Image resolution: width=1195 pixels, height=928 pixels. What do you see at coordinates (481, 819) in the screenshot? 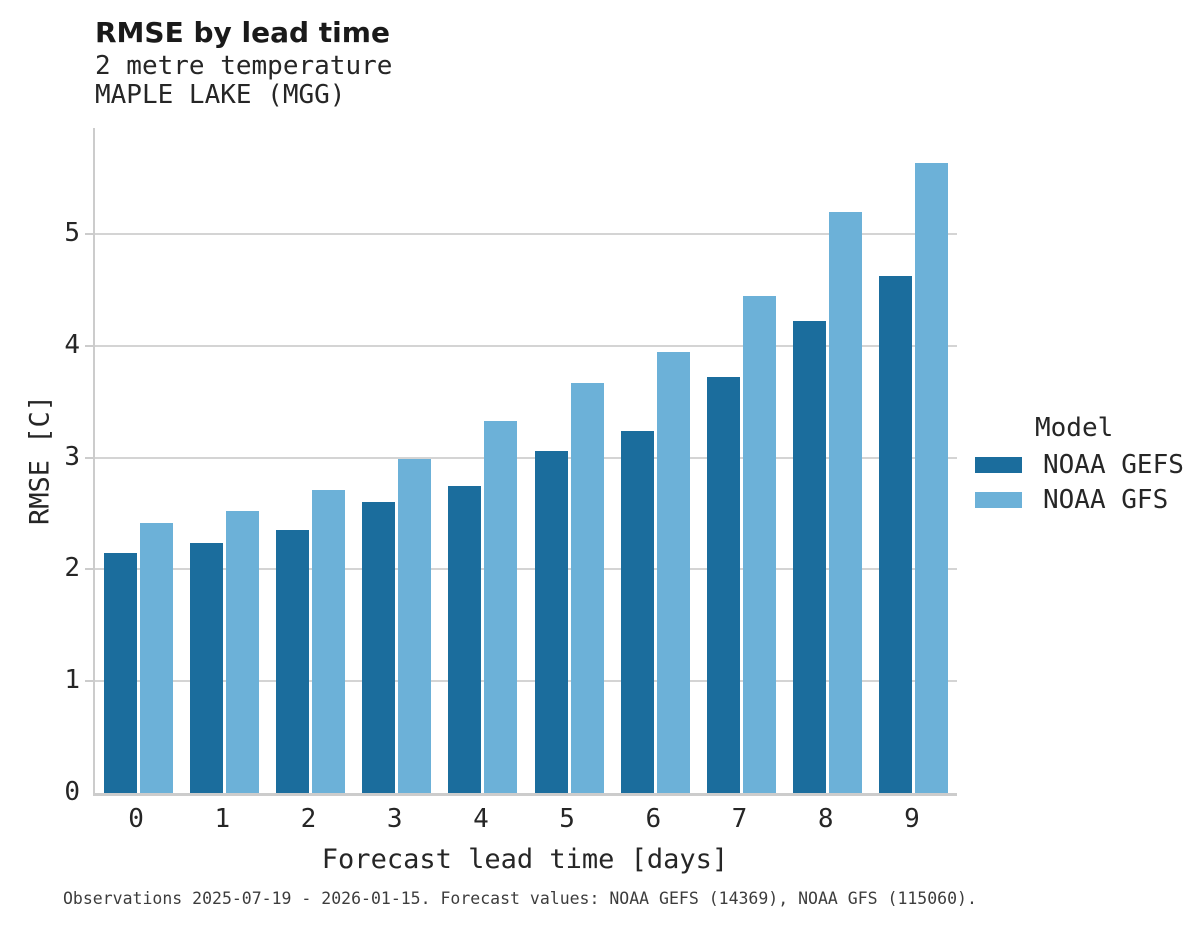
I see `x-tick-label-4: 4` at bounding box center [481, 819].